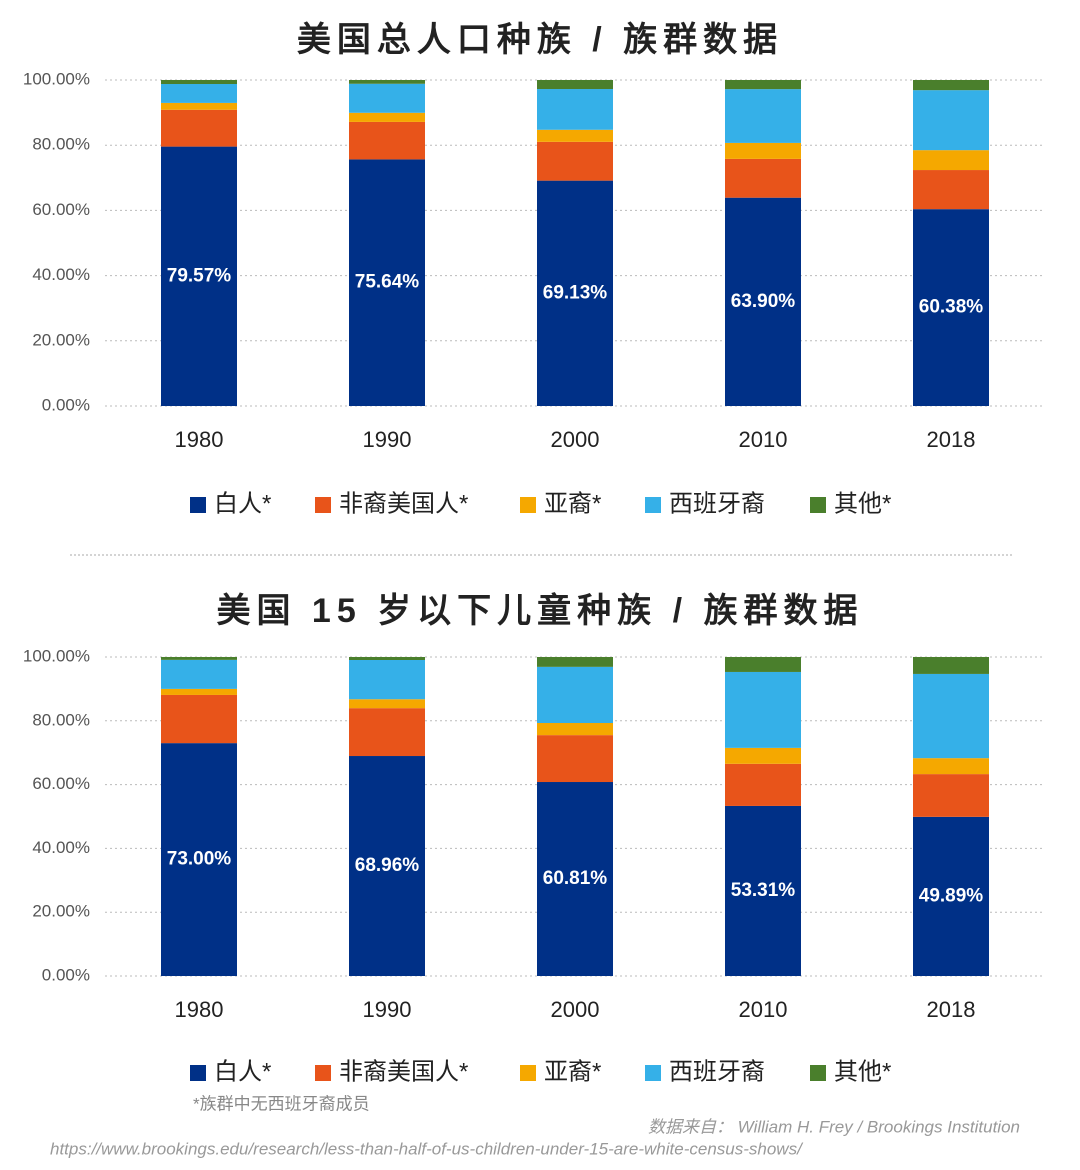  I want to click on value-label: 68.96%, so click(387, 865).